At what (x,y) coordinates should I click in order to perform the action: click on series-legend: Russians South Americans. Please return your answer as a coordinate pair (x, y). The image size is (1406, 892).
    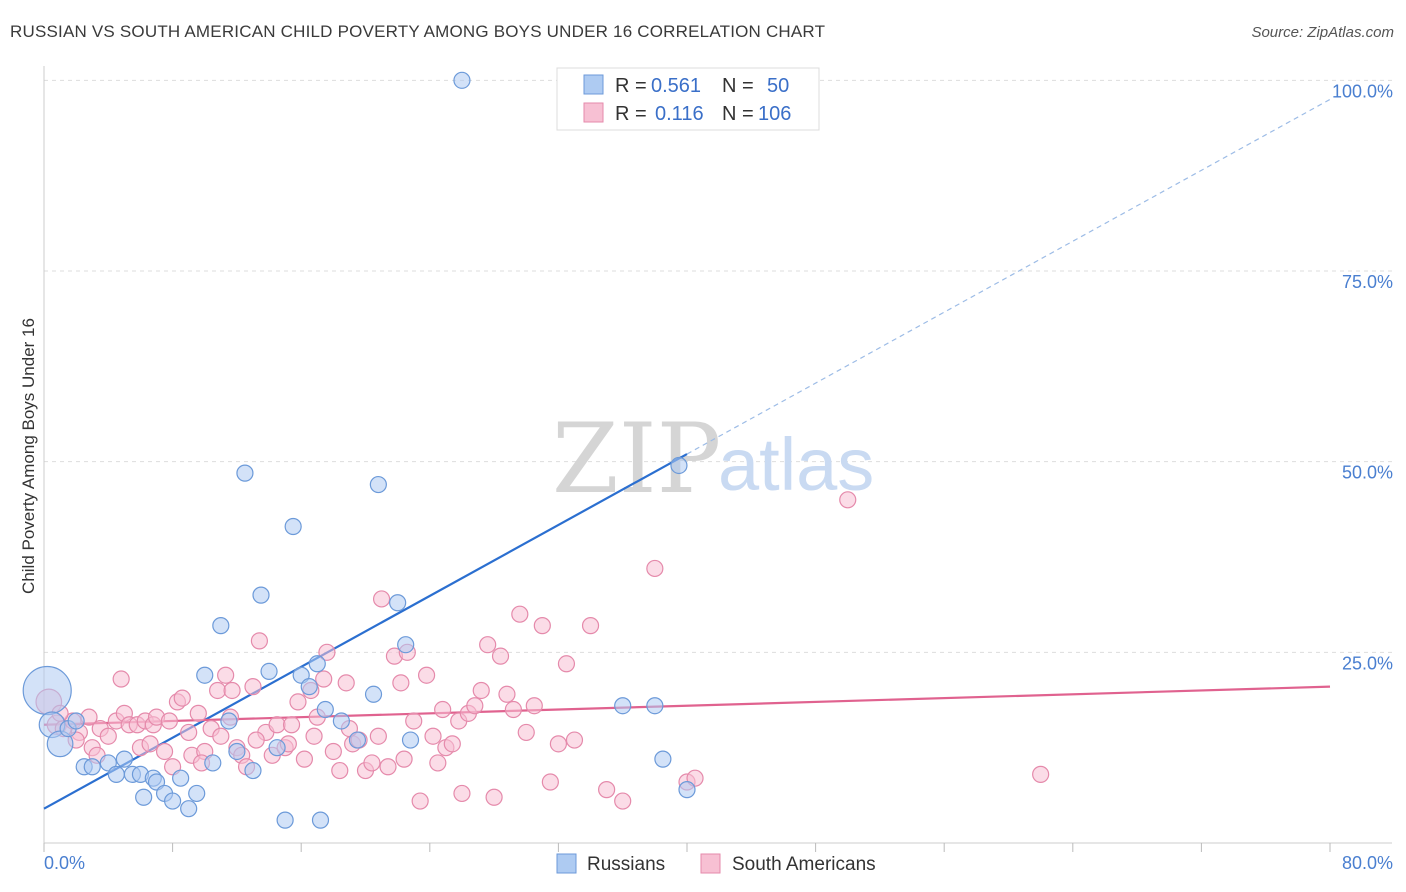
    Looking at the image, I should click on (716, 864).